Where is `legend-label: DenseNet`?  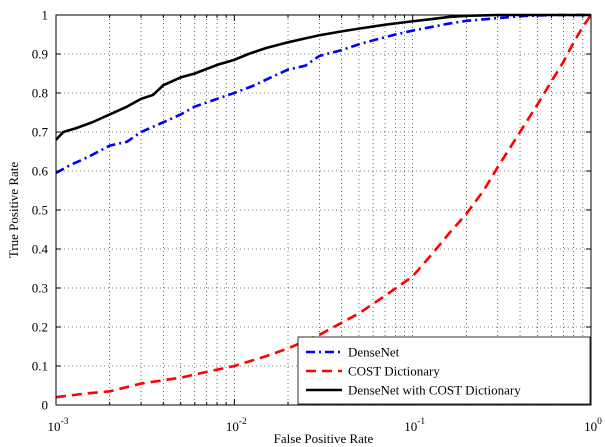
legend-label: DenseNet is located at coordinates (374, 352).